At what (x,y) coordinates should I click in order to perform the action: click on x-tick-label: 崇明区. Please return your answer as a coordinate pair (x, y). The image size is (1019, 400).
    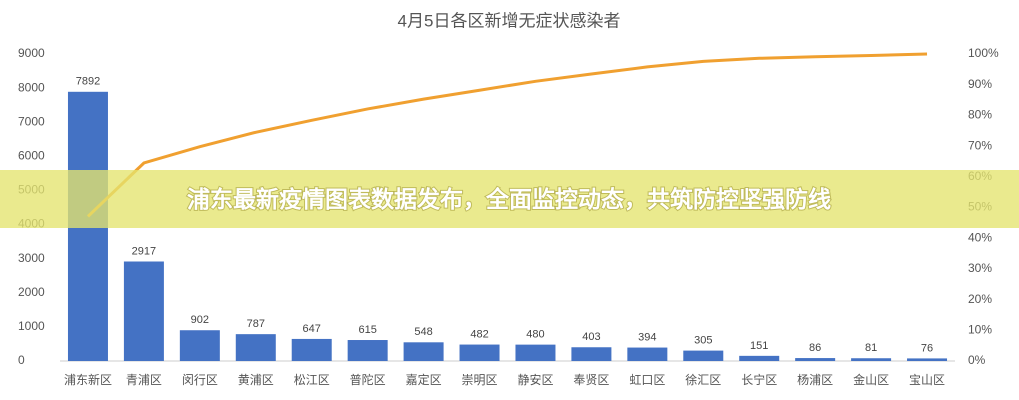
    Looking at the image, I should click on (480, 380).